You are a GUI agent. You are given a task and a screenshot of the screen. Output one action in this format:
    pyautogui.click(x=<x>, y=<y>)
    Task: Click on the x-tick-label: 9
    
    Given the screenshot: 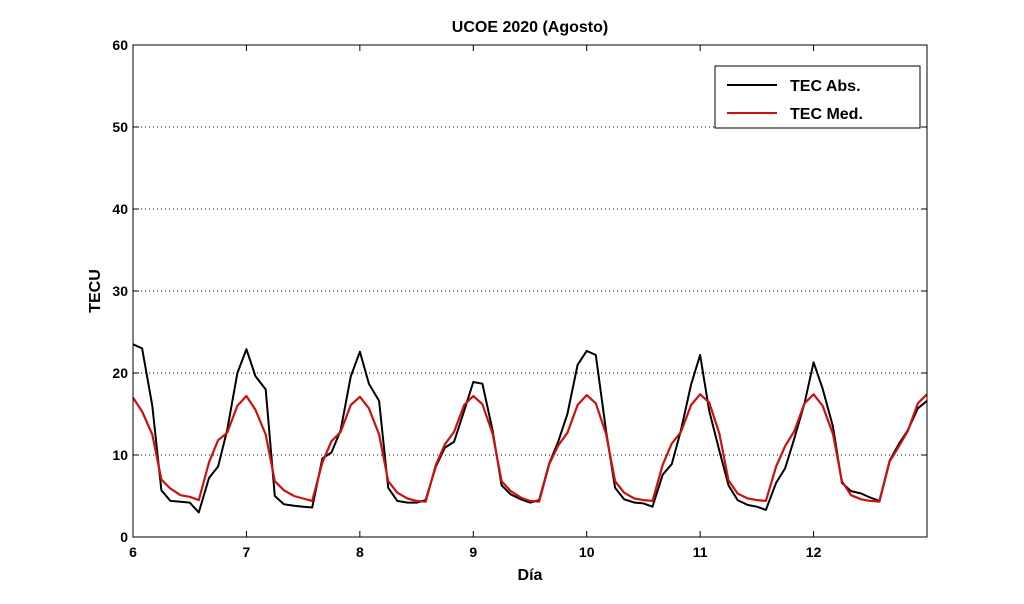 What is the action you would take?
    pyautogui.click(x=473, y=552)
    